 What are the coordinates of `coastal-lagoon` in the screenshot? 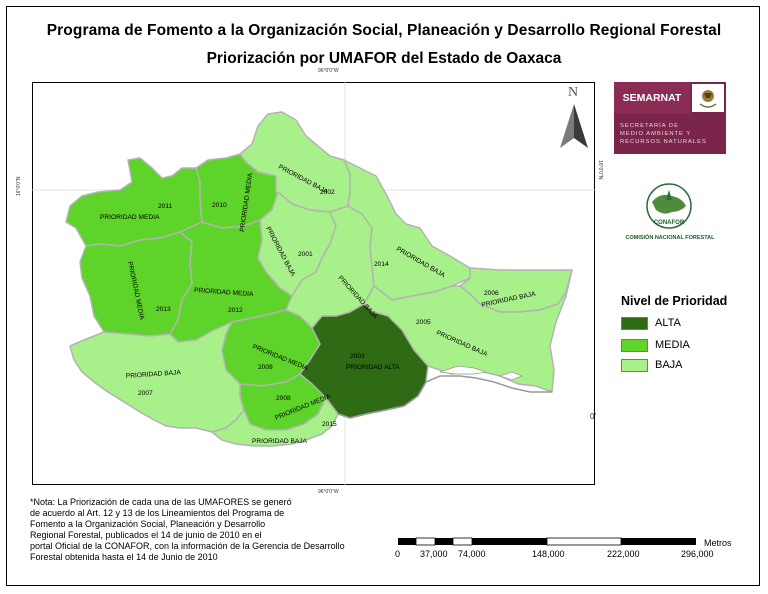 It's located at (463, 370).